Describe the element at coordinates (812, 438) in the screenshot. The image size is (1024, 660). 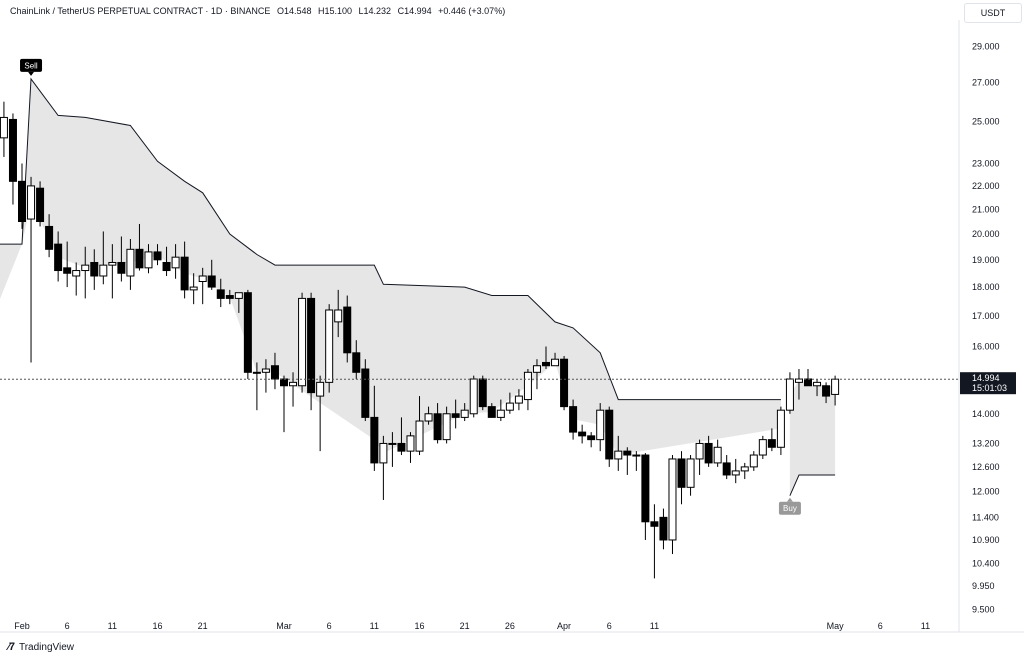
I see `supertrend-up-fill` at that location.